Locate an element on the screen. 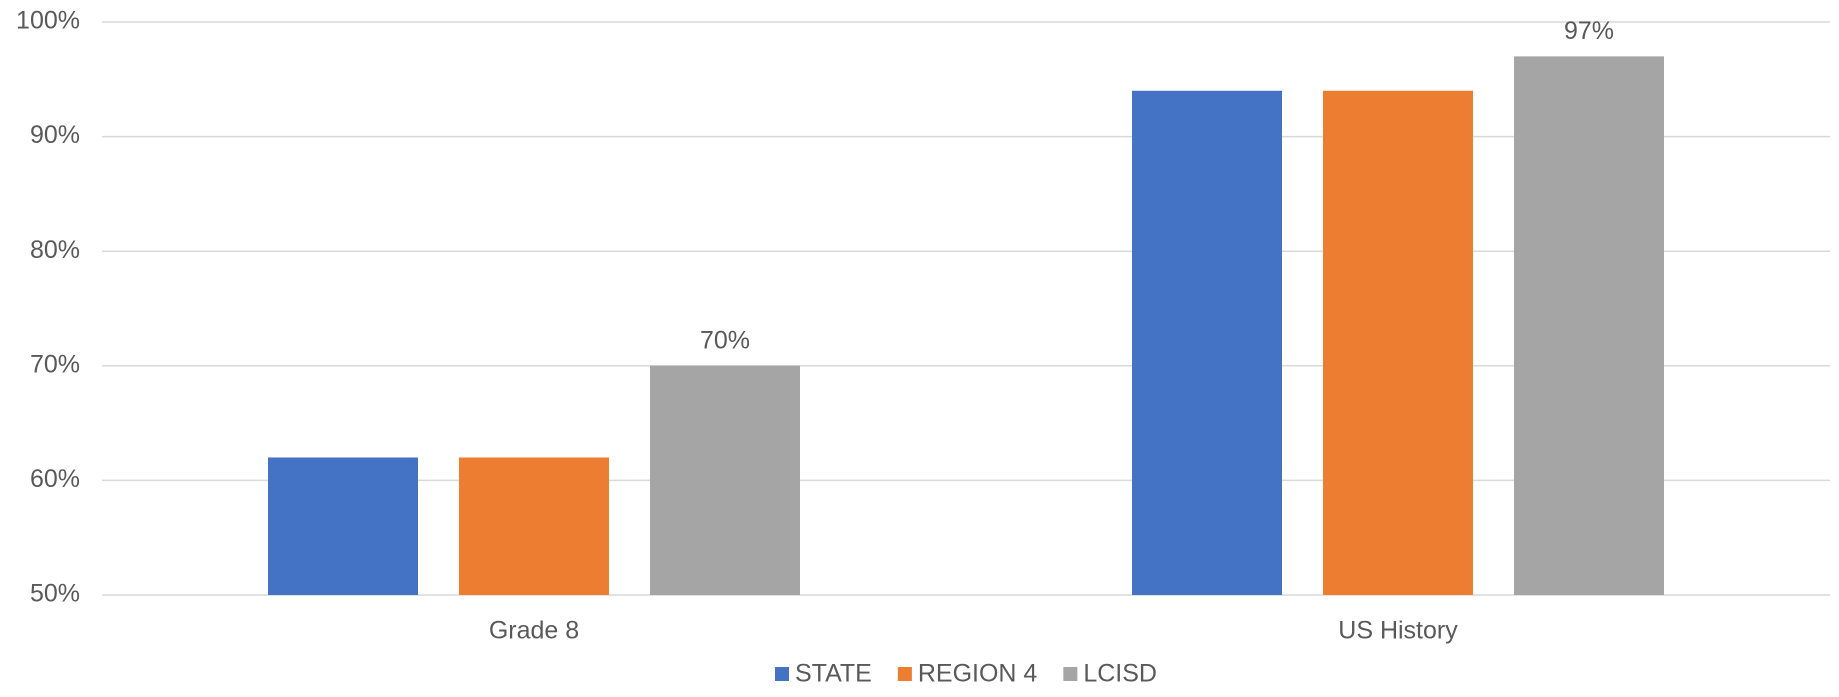 Image resolution: width=1839 pixels, height=697 pixels. legend-label: LCISD is located at coordinates (1120, 674).